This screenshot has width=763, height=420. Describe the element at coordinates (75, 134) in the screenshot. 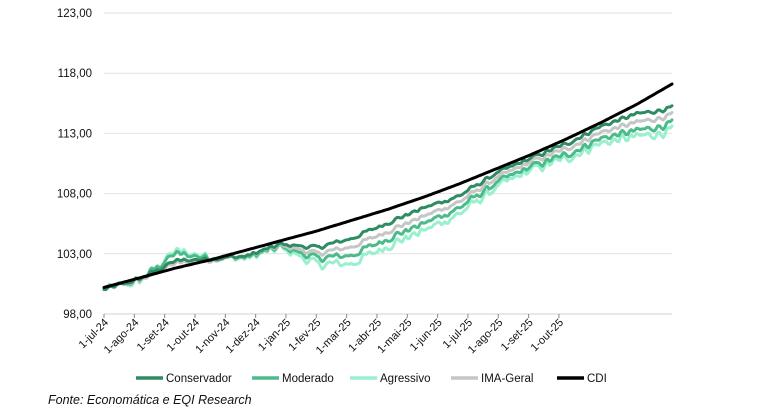

I see `y-tick-label: 113,00` at that location.